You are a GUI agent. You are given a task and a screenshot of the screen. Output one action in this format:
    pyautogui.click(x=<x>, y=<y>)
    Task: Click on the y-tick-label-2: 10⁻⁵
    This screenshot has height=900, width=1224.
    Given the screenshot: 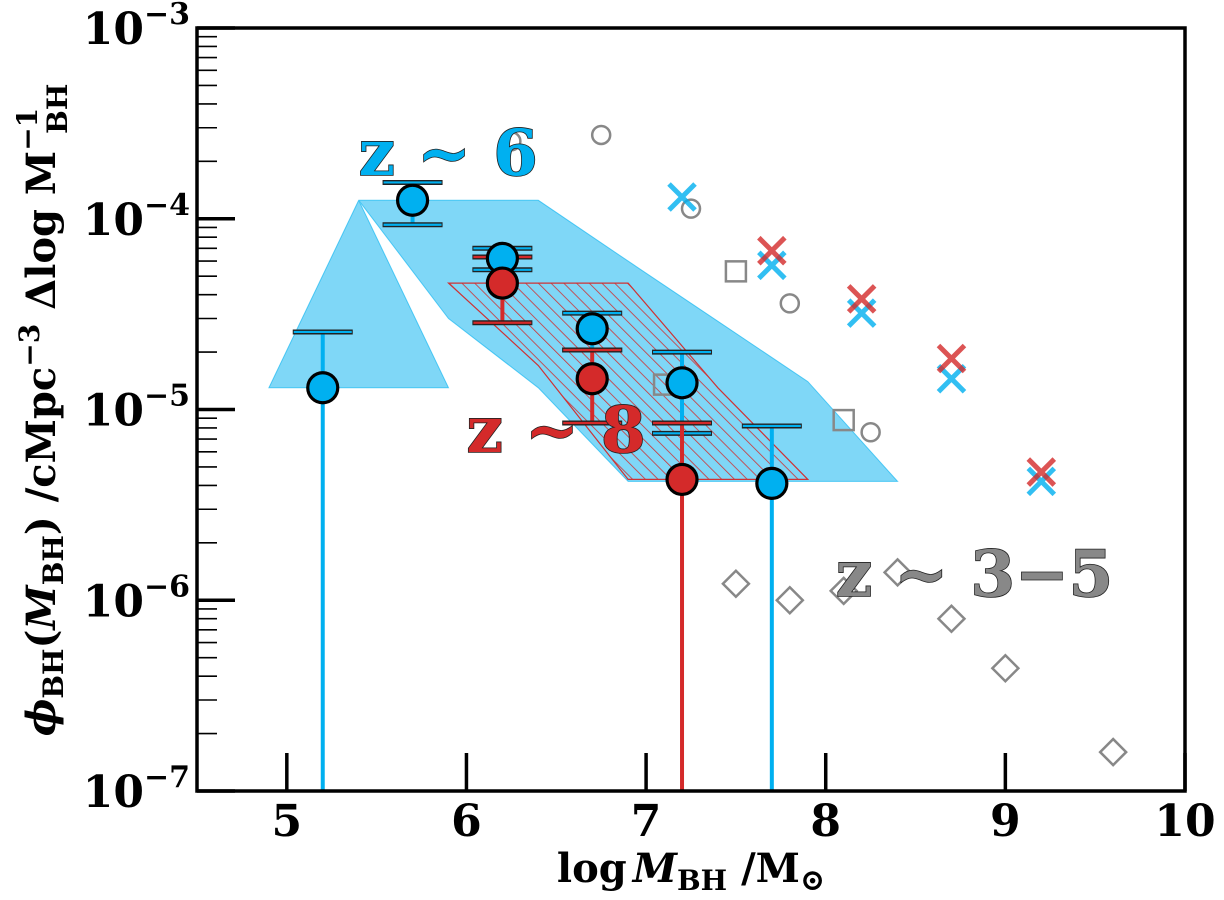 What is the action you would take?
    pyautogui.click(x=136, y=408)
    